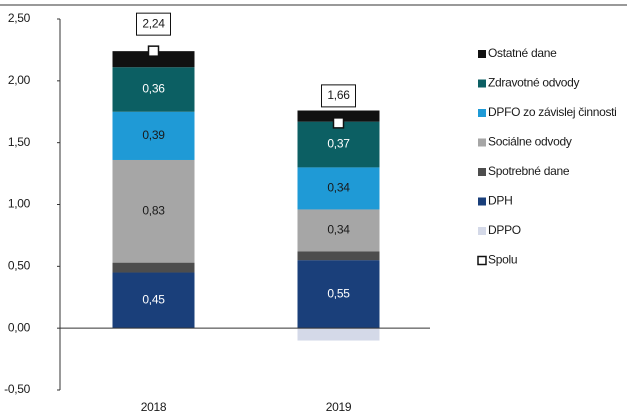 The height and width of the screenshot is (414, 627). Describe the element at coordinates (529, 171) in the screenshot. I see `legend-label: Spotrebné dane` at that location.